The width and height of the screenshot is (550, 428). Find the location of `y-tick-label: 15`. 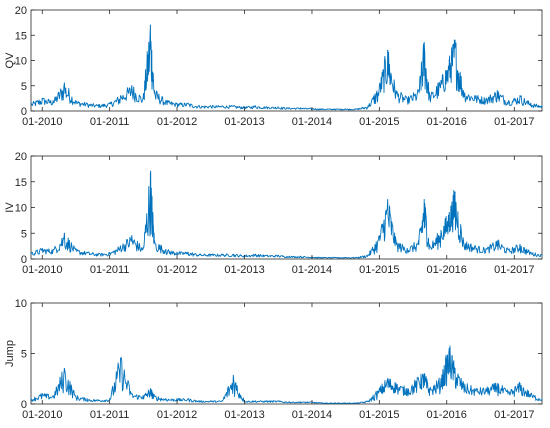

y-tick-label: 15 is located at coordinates (21, 183).